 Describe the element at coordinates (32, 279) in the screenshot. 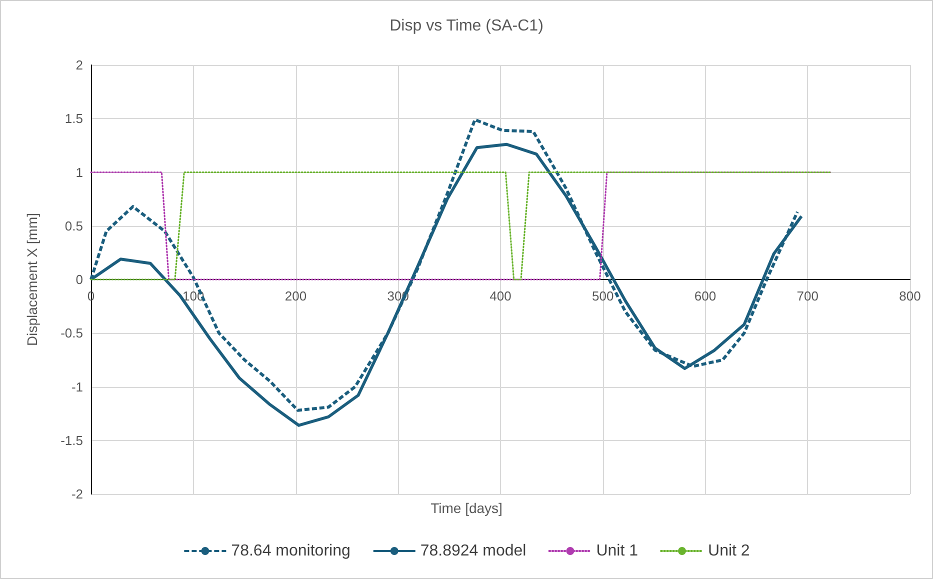

I see `y-axis-title: Displacement X [mm]` at that location.